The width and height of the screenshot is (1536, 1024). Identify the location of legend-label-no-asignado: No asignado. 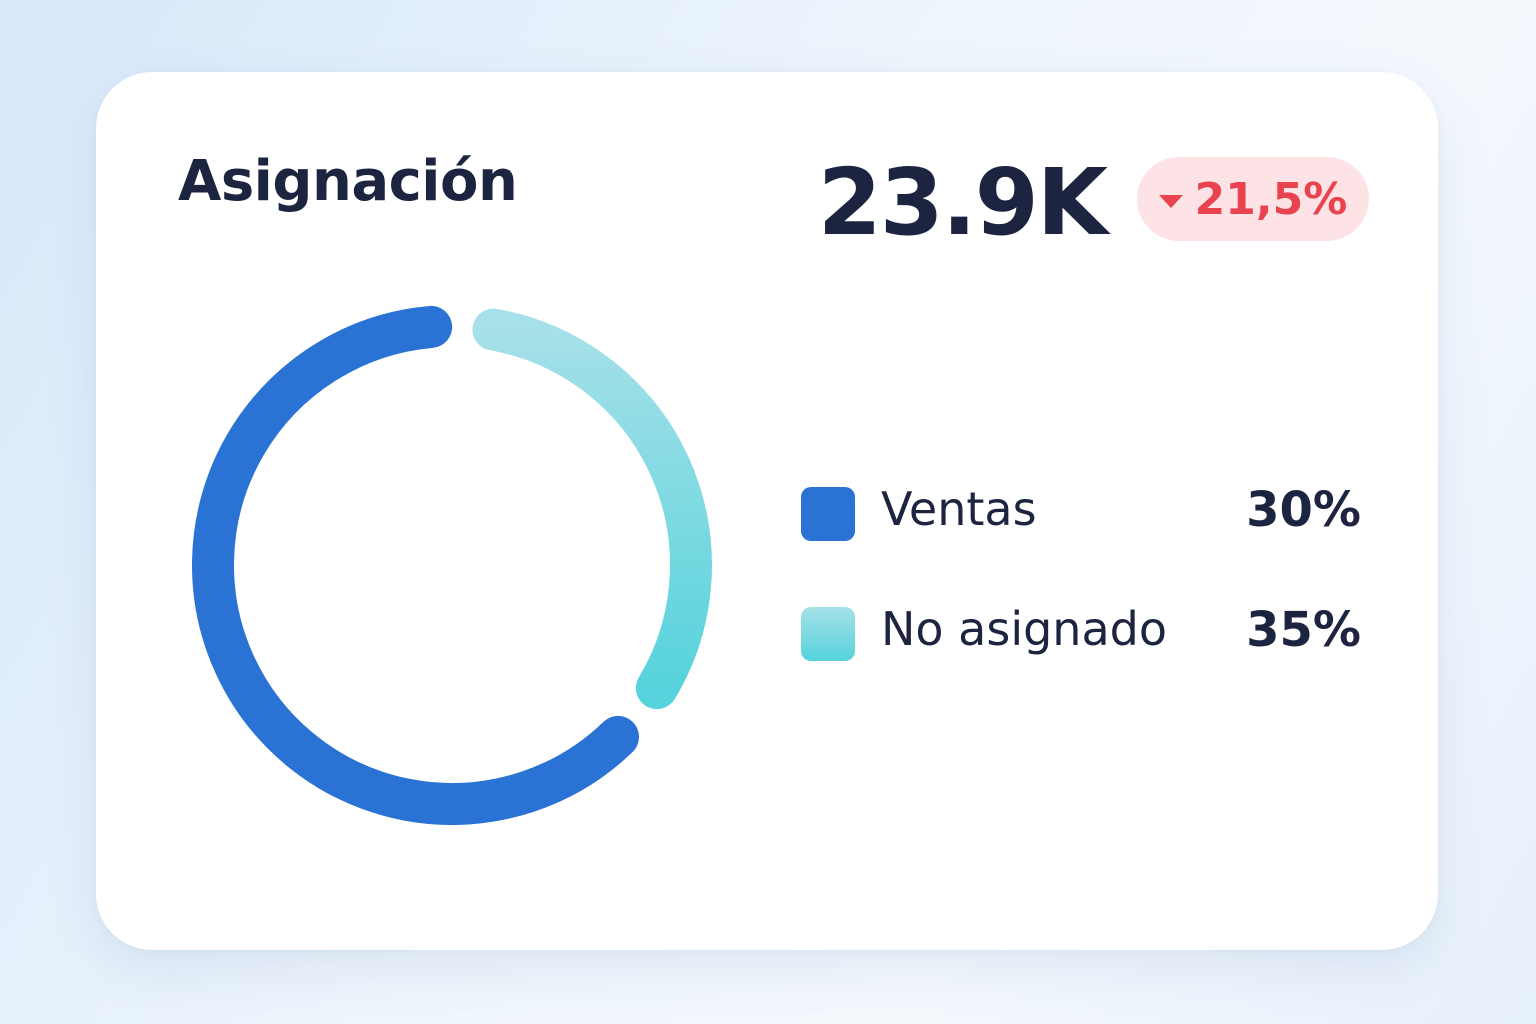
(1024, 629).